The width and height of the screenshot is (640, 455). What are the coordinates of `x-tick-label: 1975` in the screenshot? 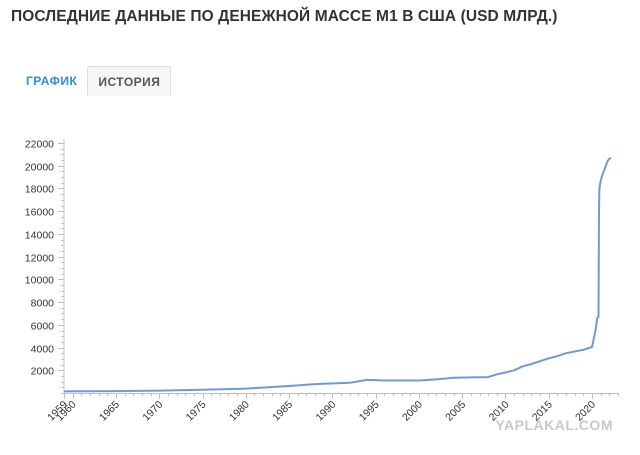 It's located at (196, 411).